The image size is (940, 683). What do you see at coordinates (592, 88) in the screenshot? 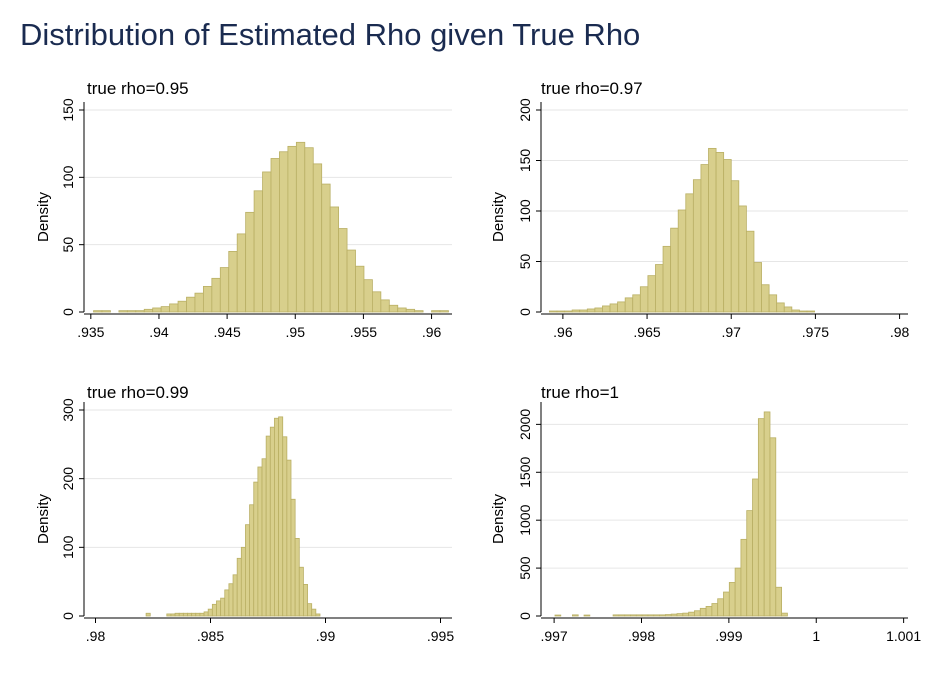
I see `panel-title: true rho=0.97` at bounding box center [592, 88].